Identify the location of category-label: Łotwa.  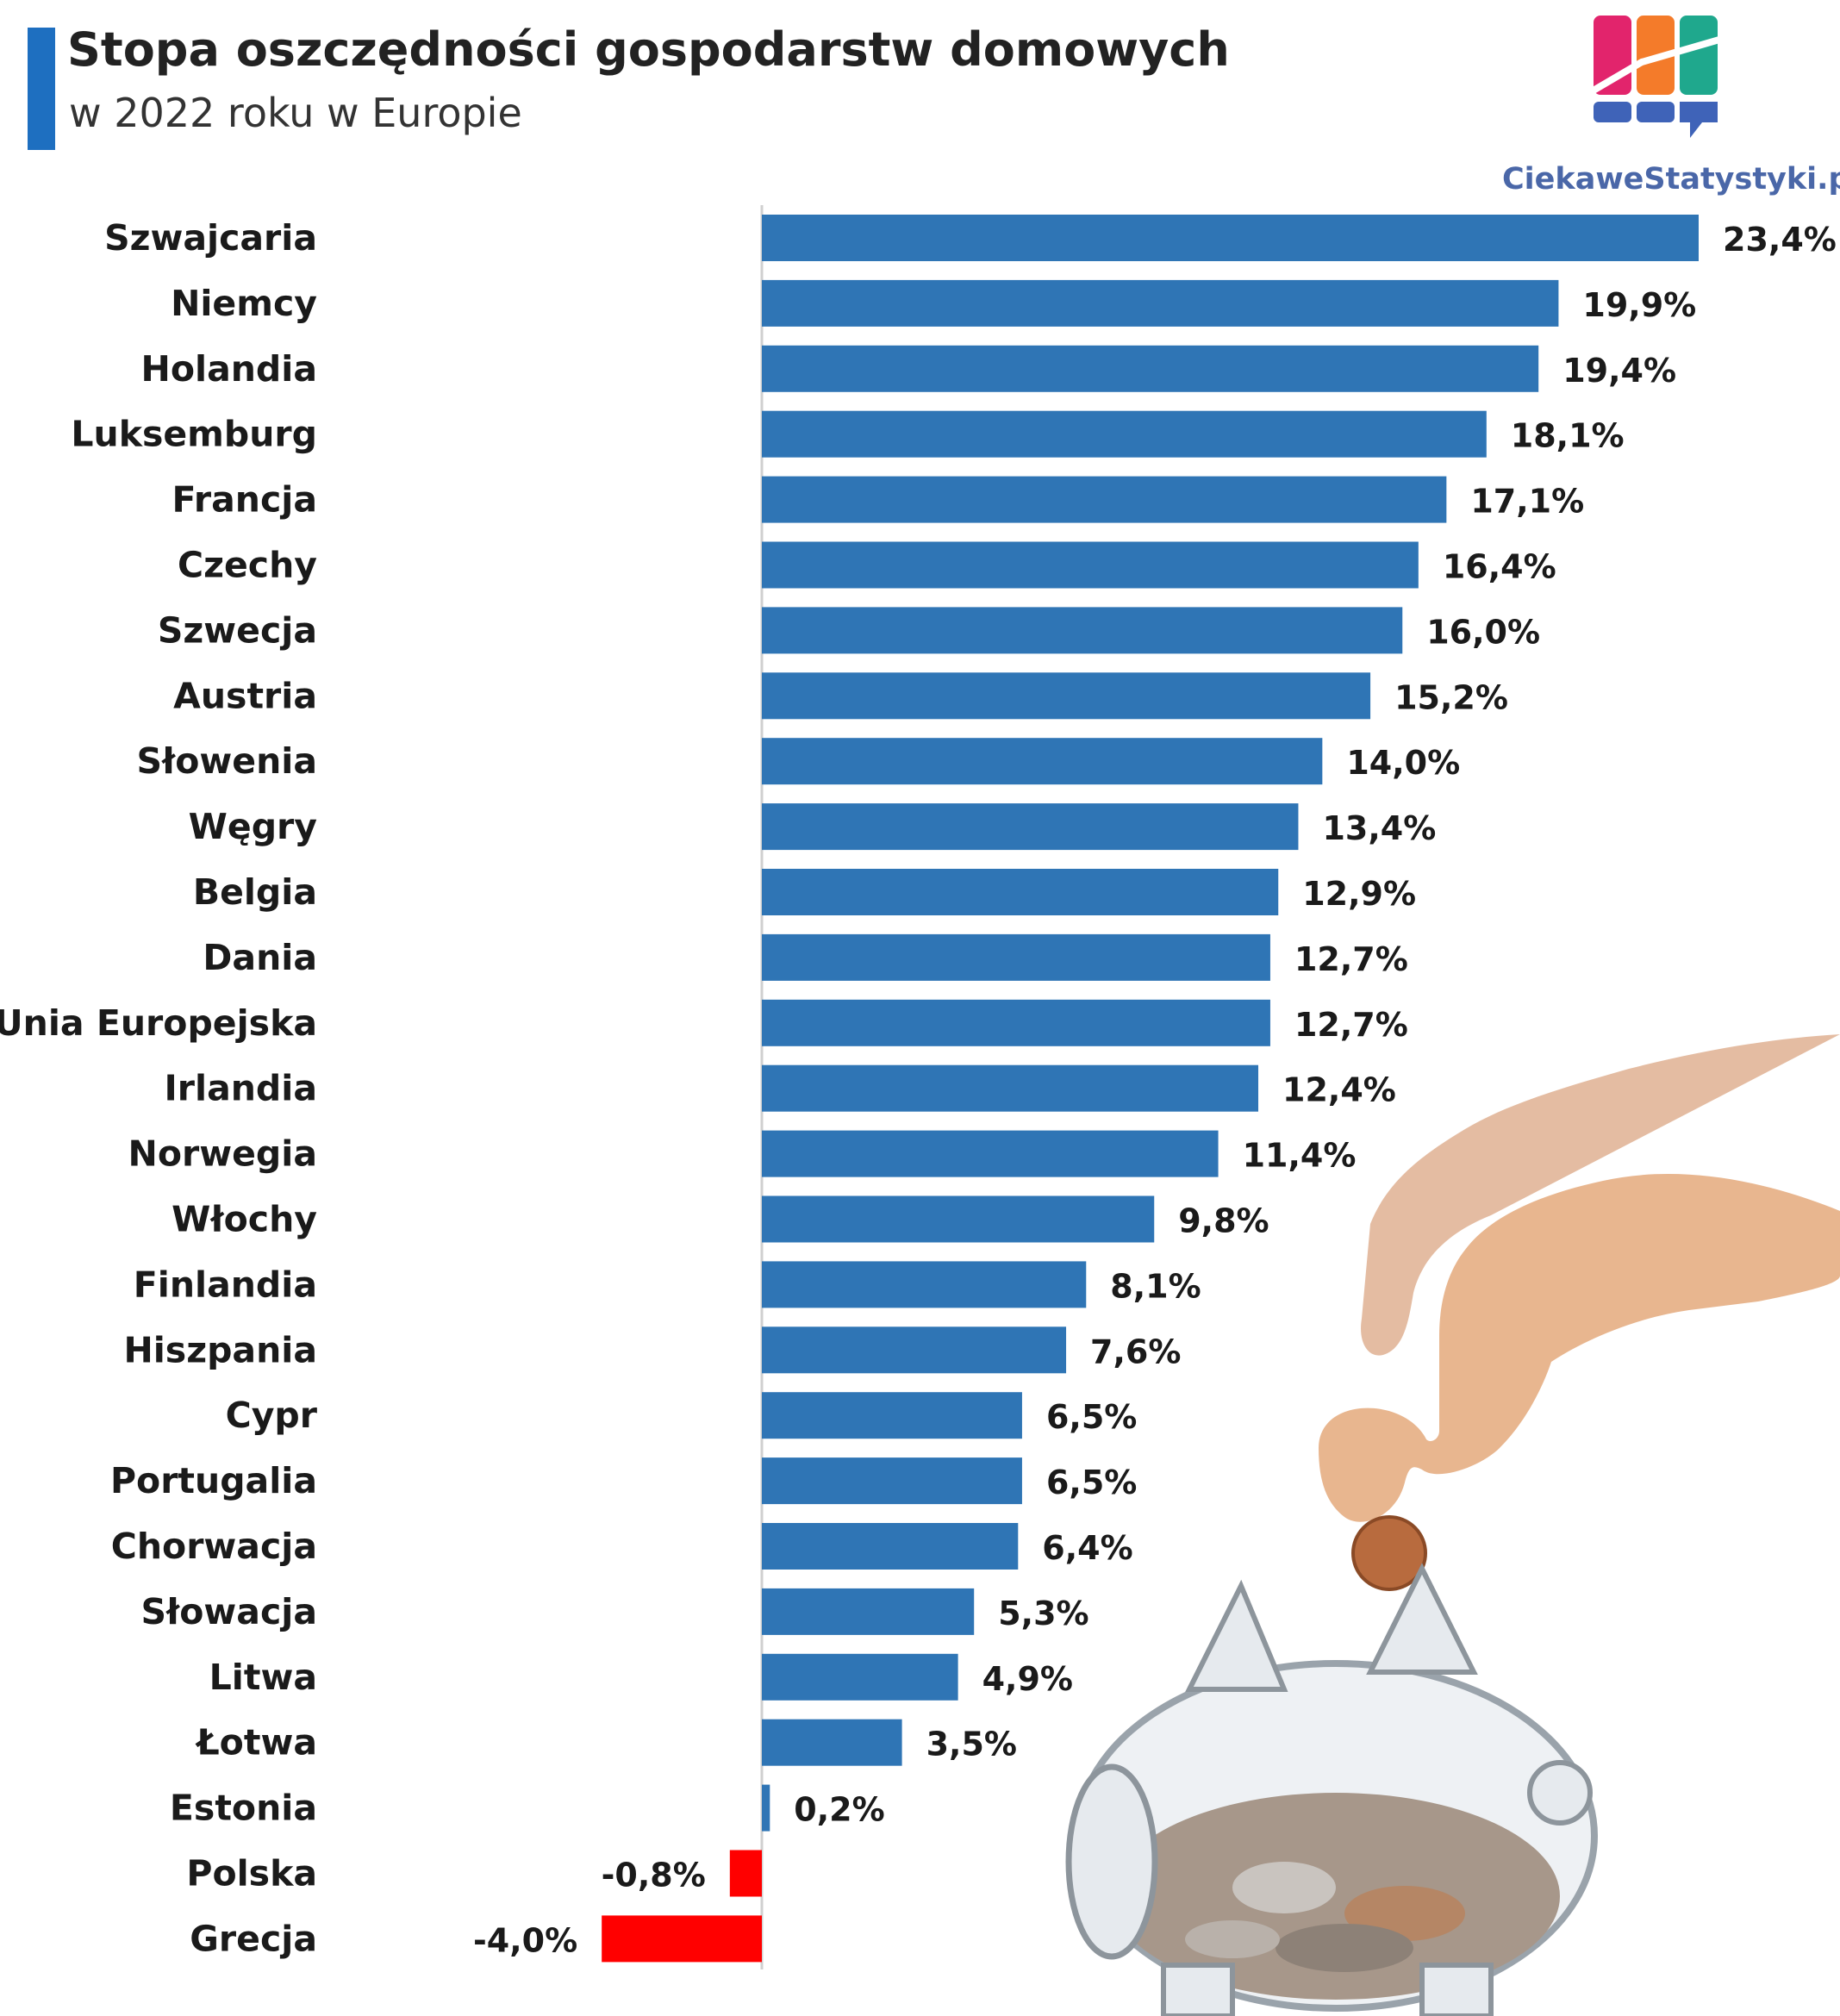
(256, 1742).